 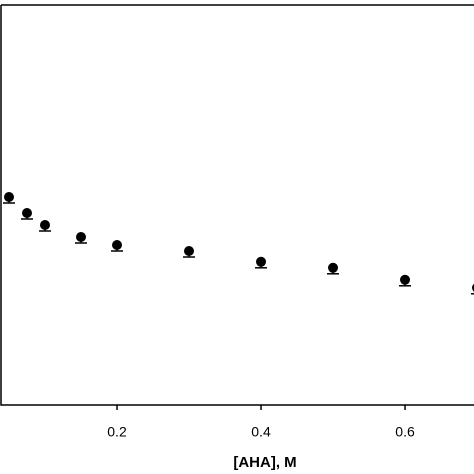 What do you see at coordinates (264, 462) in the screenshot?
I see `x-axis-label: [AHA], M` at bounding box center [264, 462].